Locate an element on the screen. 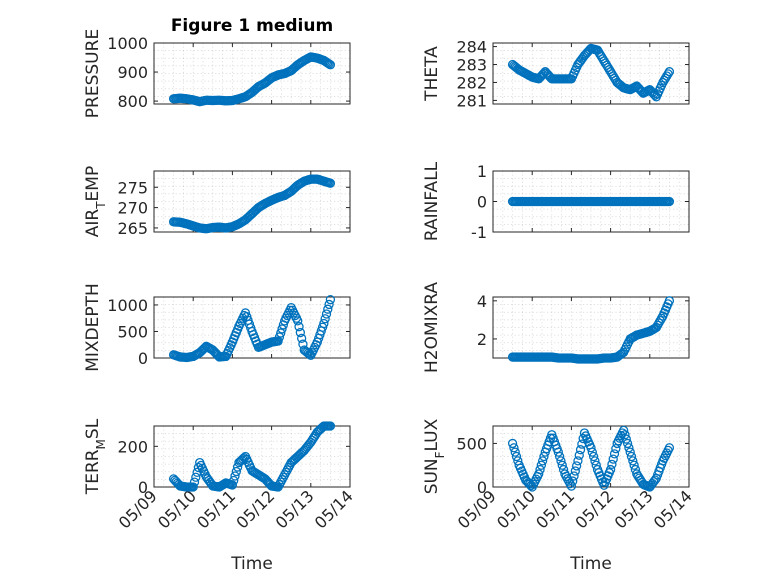 This screenshot has height=583, width=778. y-tick-label: 283 is located at coordinates (471, 65).